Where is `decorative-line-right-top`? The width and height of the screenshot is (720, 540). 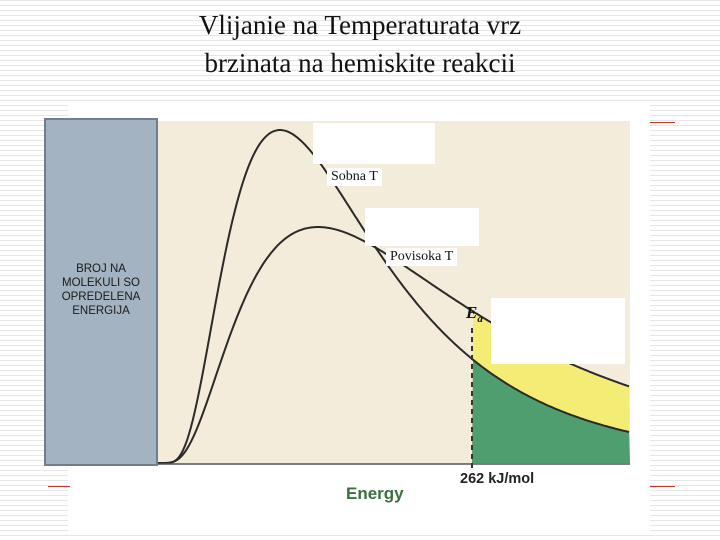 decorative-line-right-top is located at coordinates (662, 122).